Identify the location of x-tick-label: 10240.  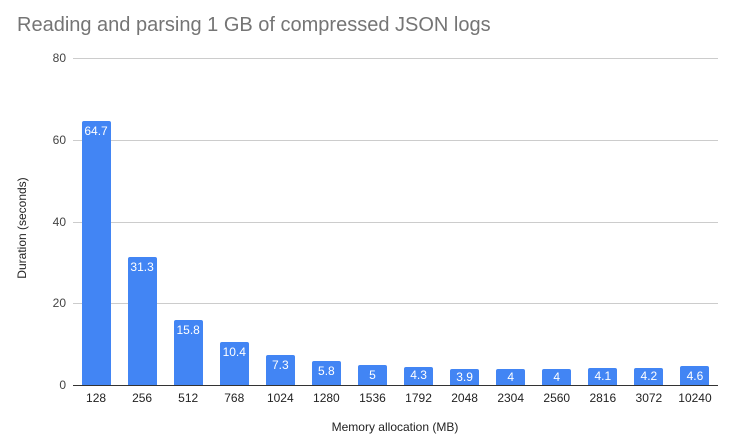
(695, 398).